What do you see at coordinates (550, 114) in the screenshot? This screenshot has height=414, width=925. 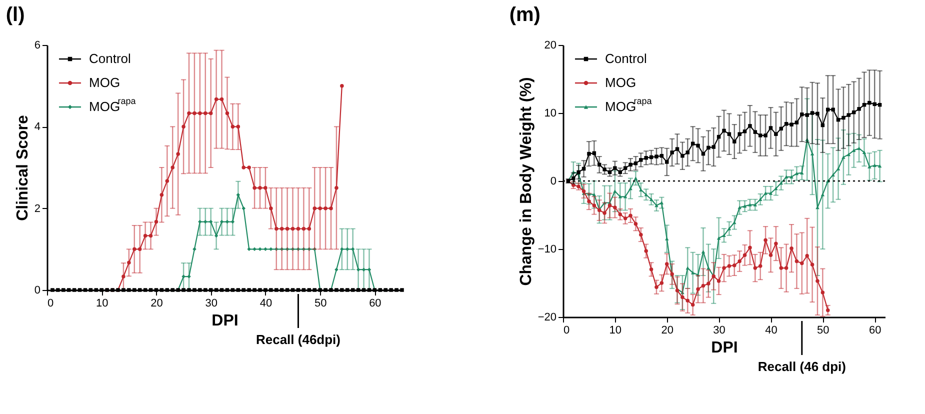 I see `y-tick-label: 10` at bounding box center [550, 114].